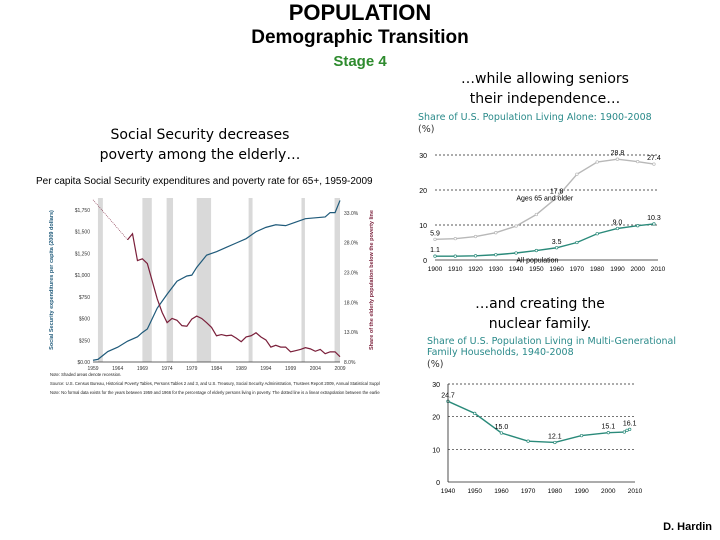  Describe the element at coordinates (351, 214) in the screenshot. I see `y2-tick-label: 33.0%` at that location.